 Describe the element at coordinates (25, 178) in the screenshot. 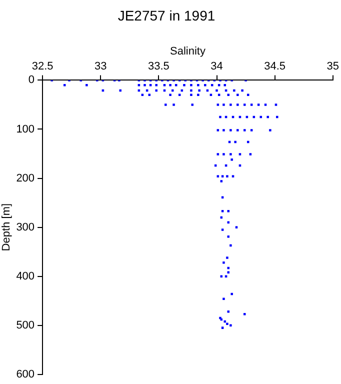

I see `y-tick-label: 200` at that location.